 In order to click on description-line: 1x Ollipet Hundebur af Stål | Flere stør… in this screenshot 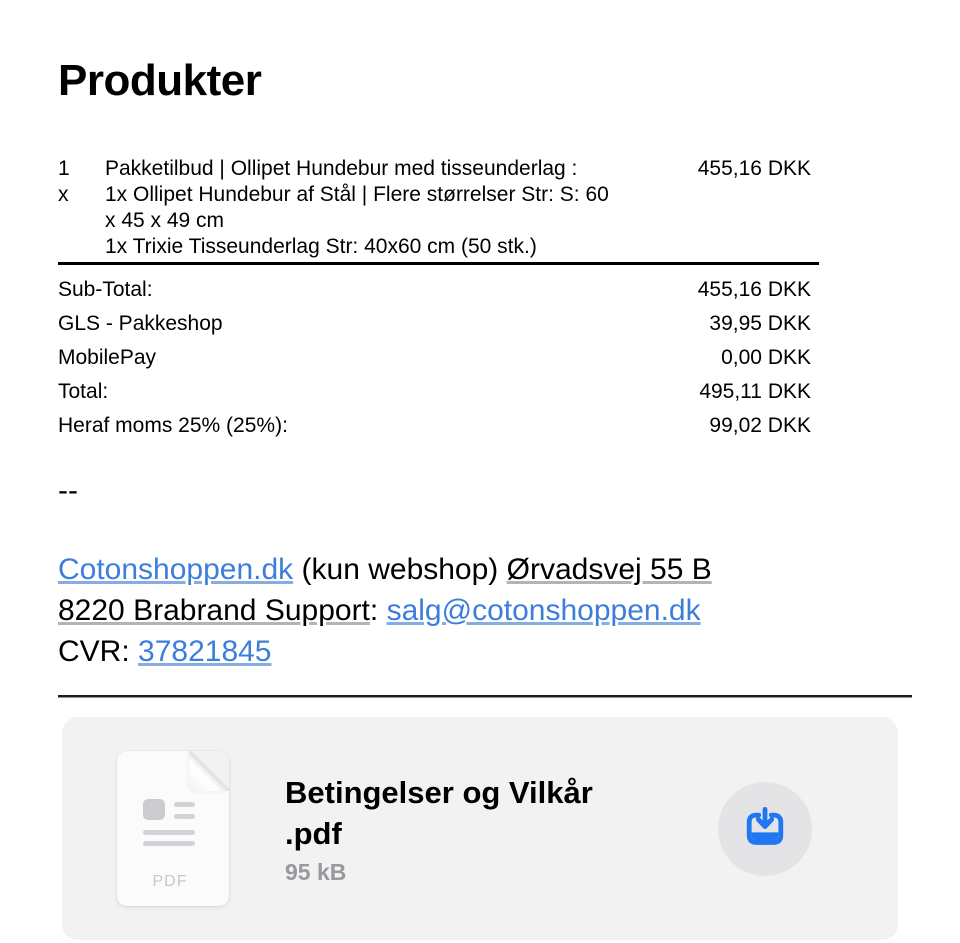, I will do `click(357, 194)`.